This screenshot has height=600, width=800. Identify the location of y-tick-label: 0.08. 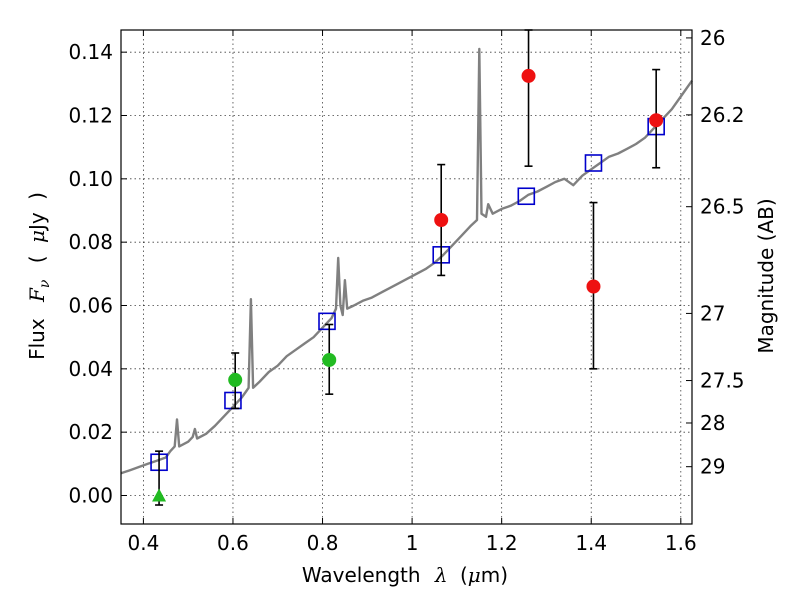
(90, 242).